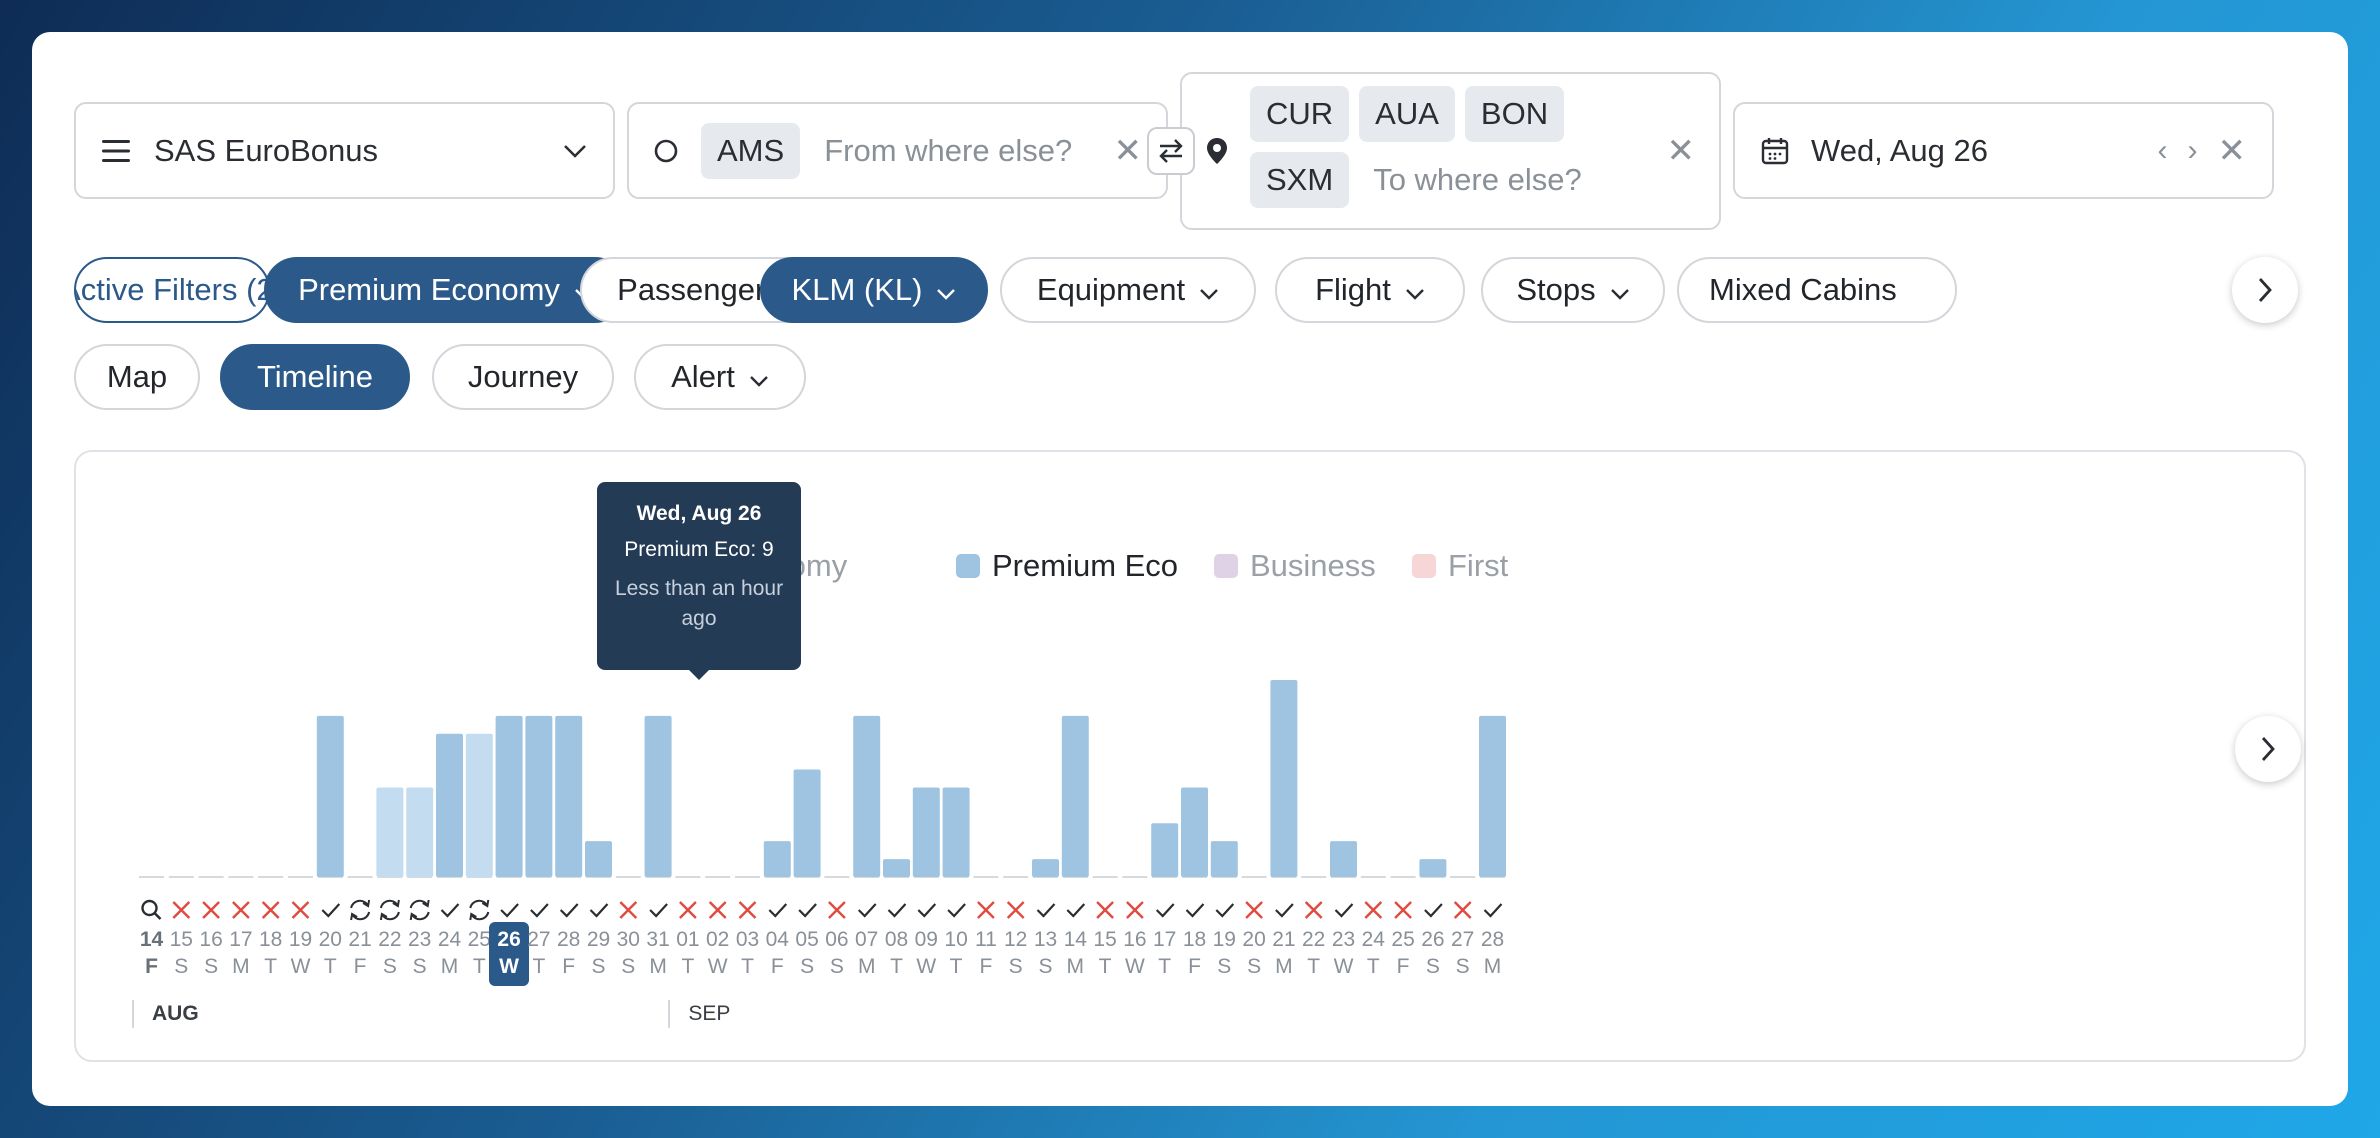  I want to click on destination-airport-tag: CUR, so click(1300, 114).